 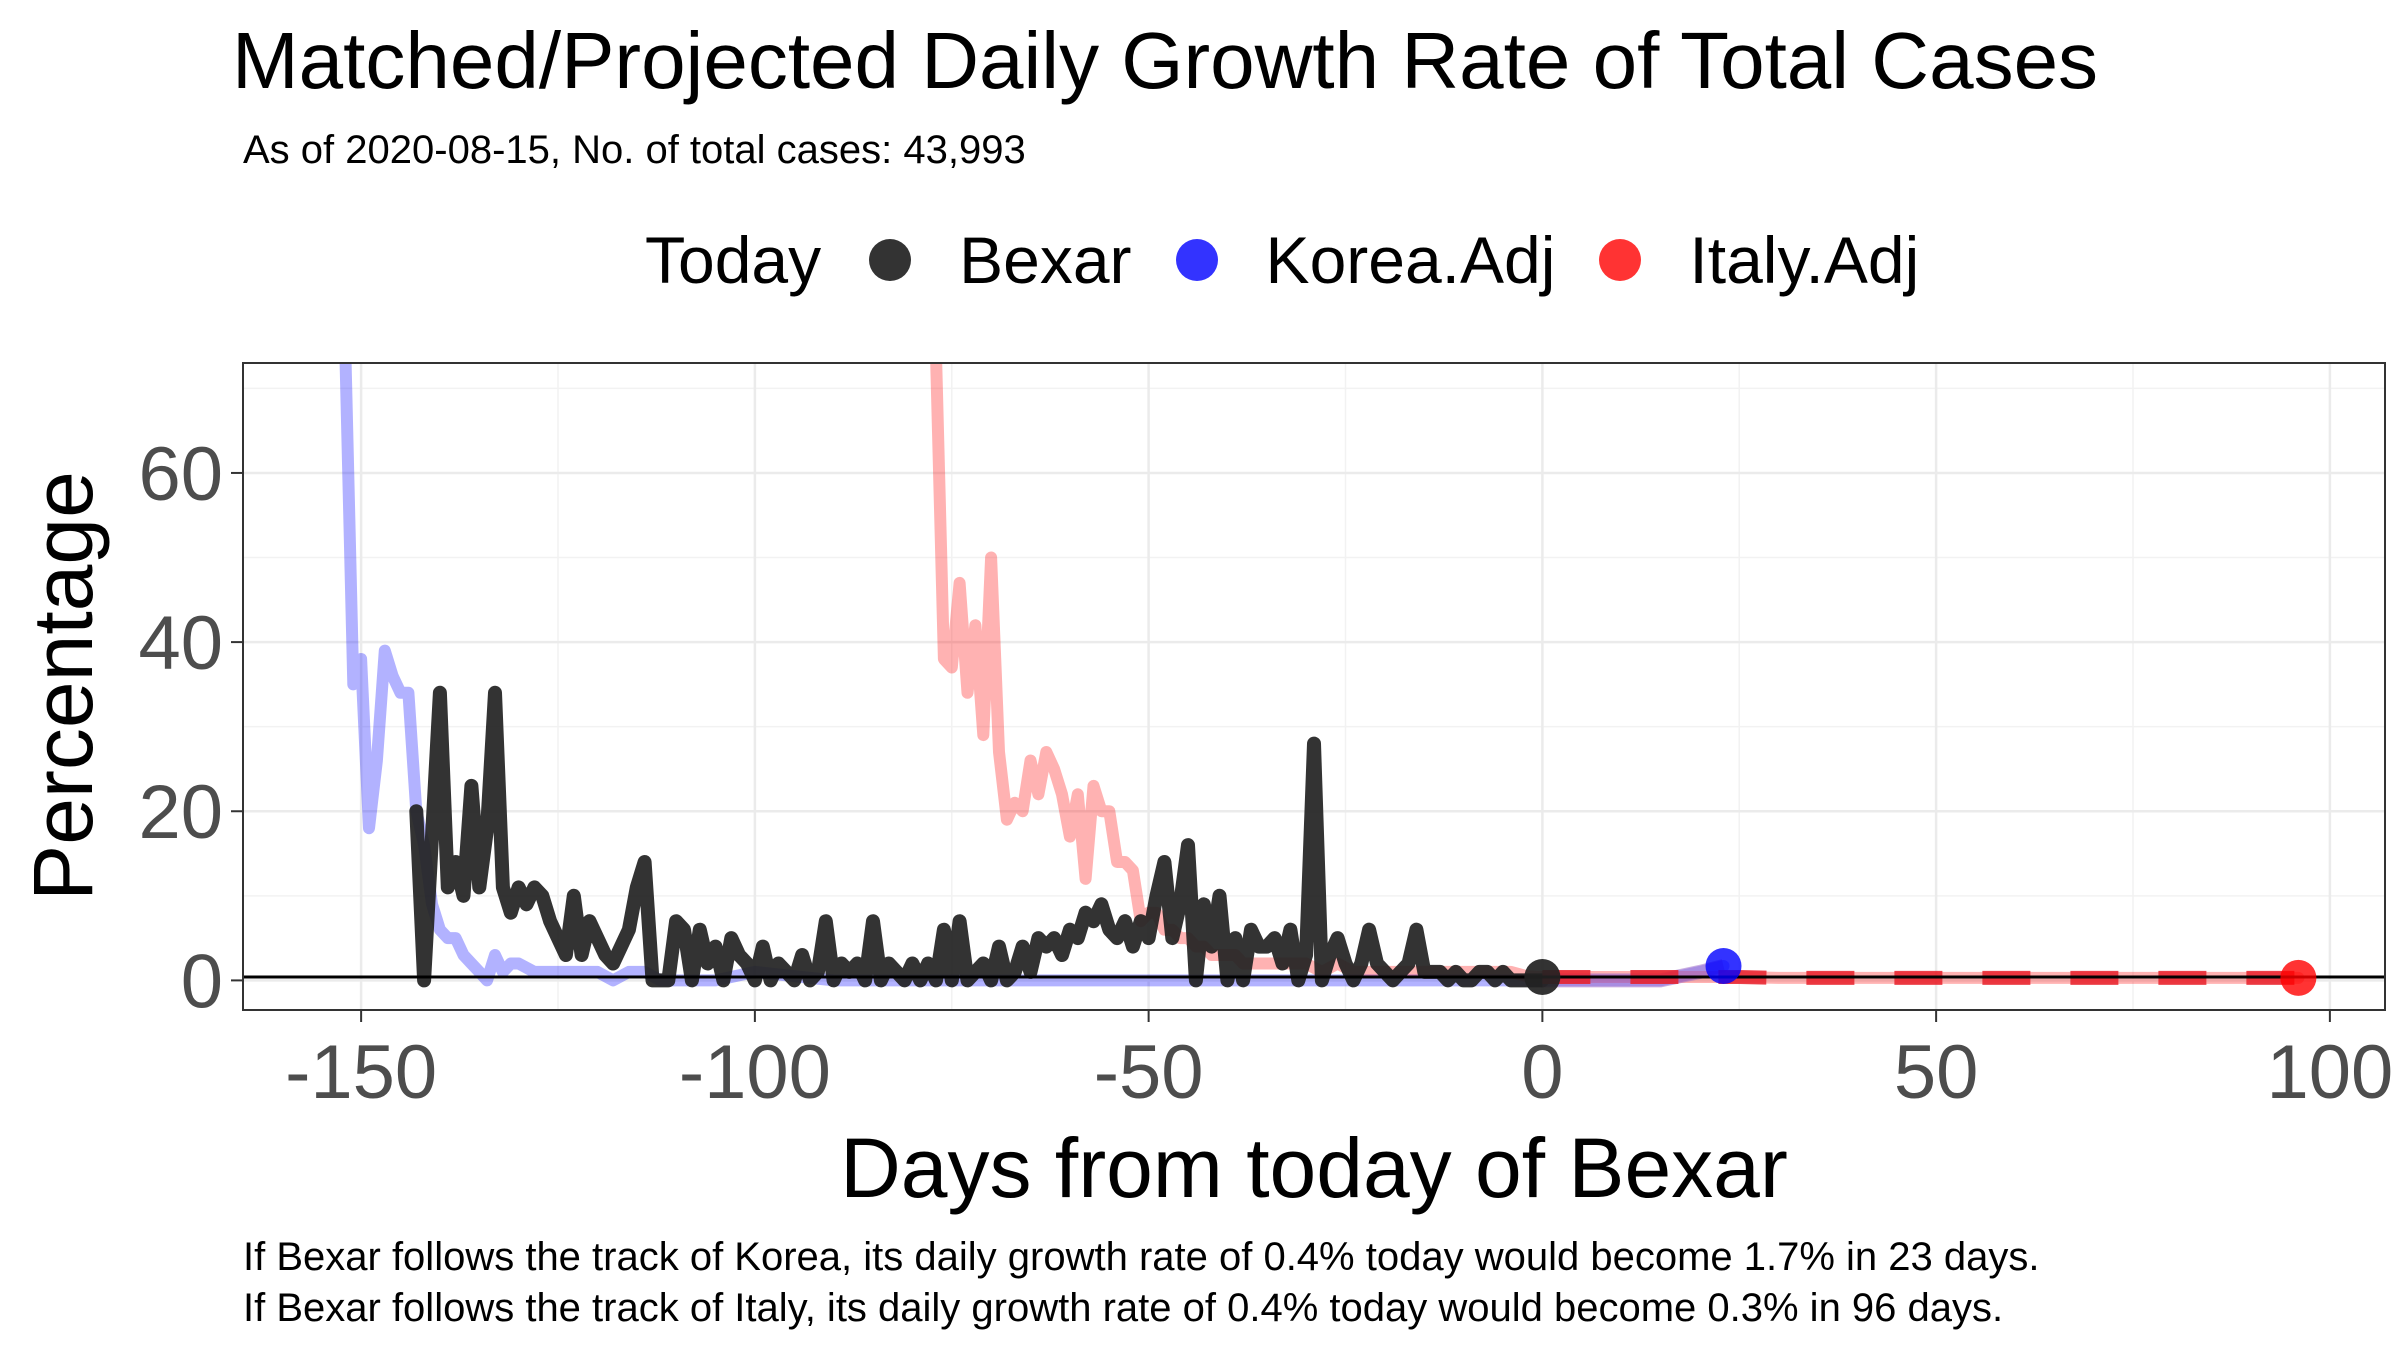 What do you see at coordinates (361, 1072) in the screenshot?
I see `x-tick-label: -150` at bounding box center [361, 1072].